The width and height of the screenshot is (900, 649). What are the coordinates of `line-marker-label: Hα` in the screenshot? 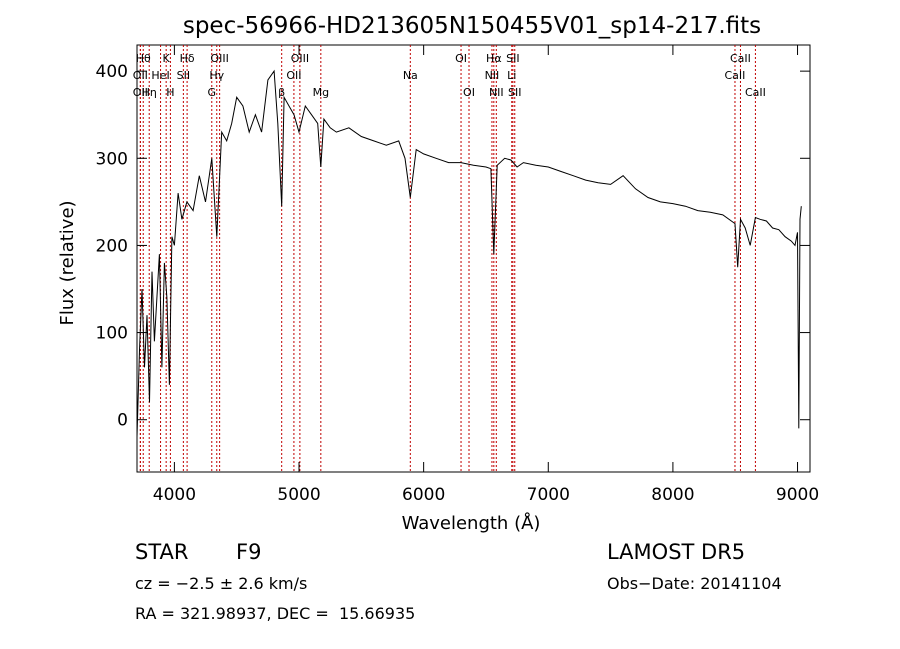 It's located at (494, 58).